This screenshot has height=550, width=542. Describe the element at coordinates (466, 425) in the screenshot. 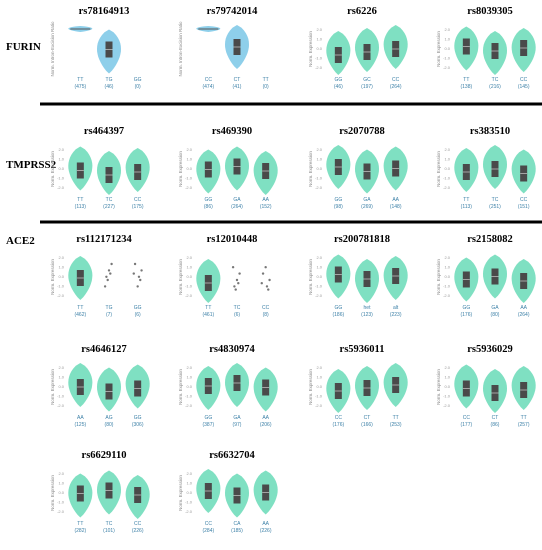

I see `group-count: (177)` at that location.